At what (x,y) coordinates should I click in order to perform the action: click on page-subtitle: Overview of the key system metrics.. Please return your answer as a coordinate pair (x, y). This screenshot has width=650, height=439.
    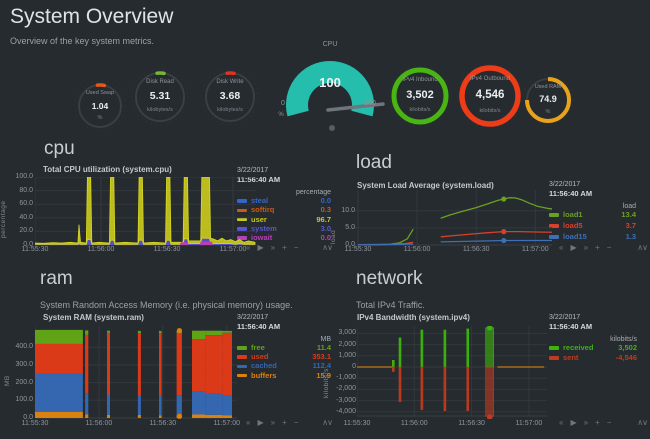
    Looking at the image, I should click on (82, 41).